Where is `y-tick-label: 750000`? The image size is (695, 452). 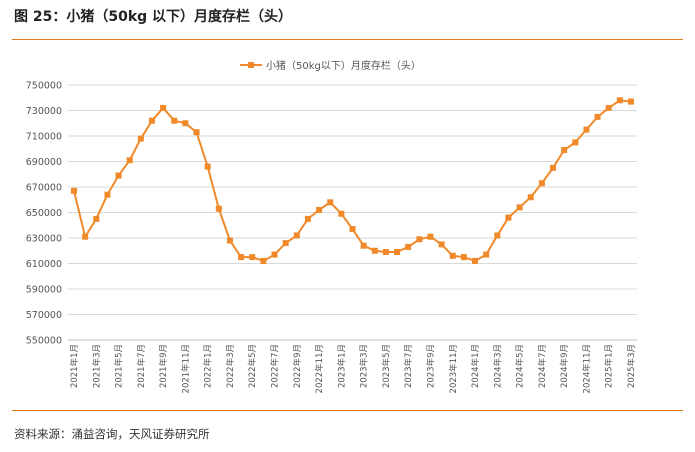 y-tick-label: 750000 is located at coordinates (44, 86).